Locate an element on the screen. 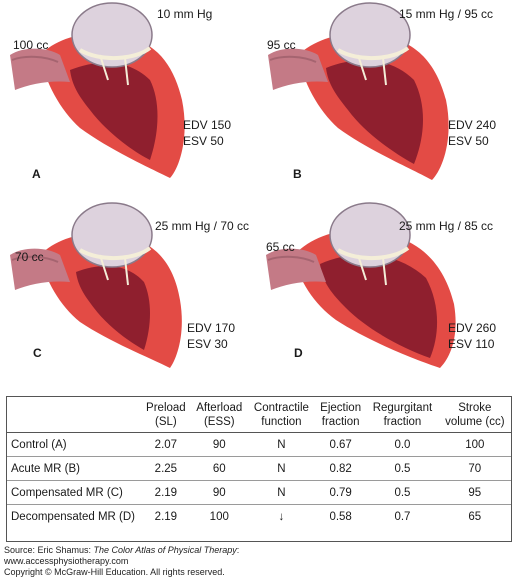 This screenshot has height=578, width=520. header-ejection-fraction: Ejection fraction is located at coordinates (341, 415).